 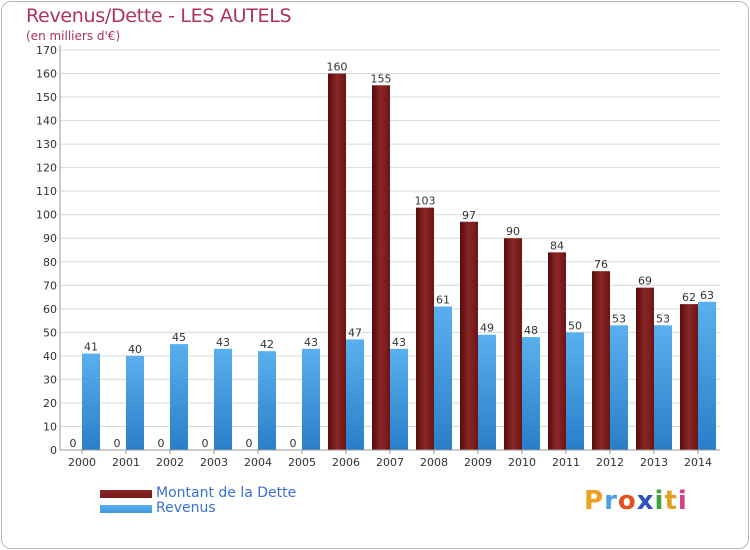 What do you see at coordinates (487, 328) in the screenshot?
I see `data-label-revenus: 49` at bounding box center [487, 328].